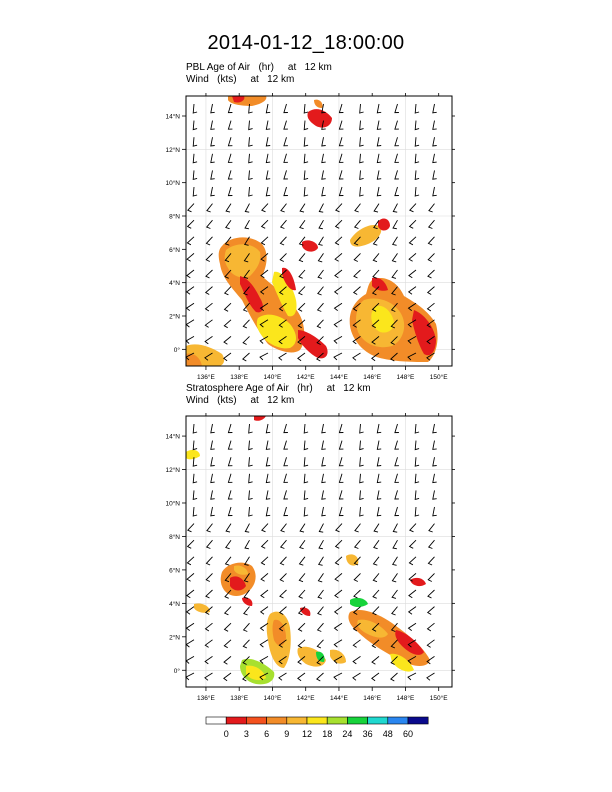 This screenshot has width=612, height=792. What do you see at coordinates (339, 698) in the screenshot?
I see `x-tick-label: 144°E` at bounding box center [339, 698].